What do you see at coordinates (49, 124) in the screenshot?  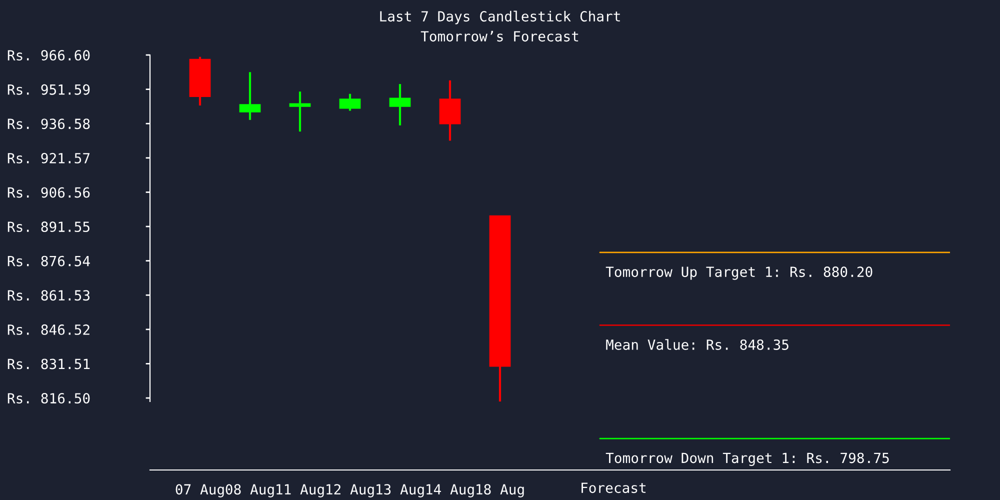 I see `y-tick-label: Rs. 936.58` at bounding box center [49, 124].